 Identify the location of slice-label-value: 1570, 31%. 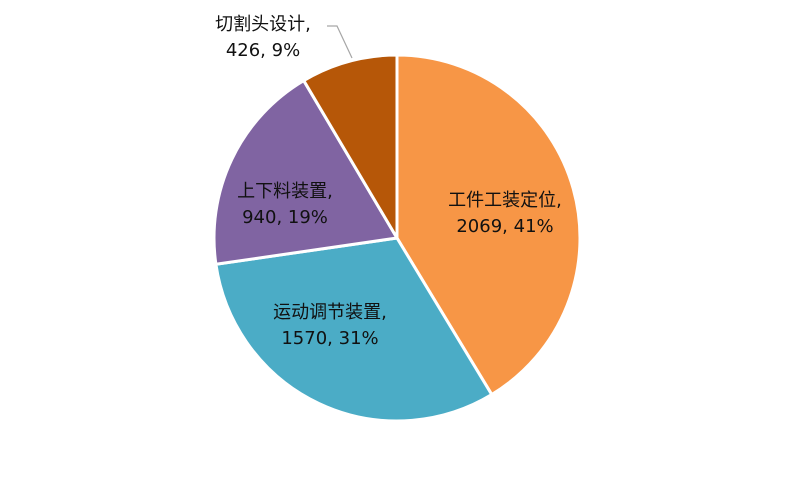
(329, 338).